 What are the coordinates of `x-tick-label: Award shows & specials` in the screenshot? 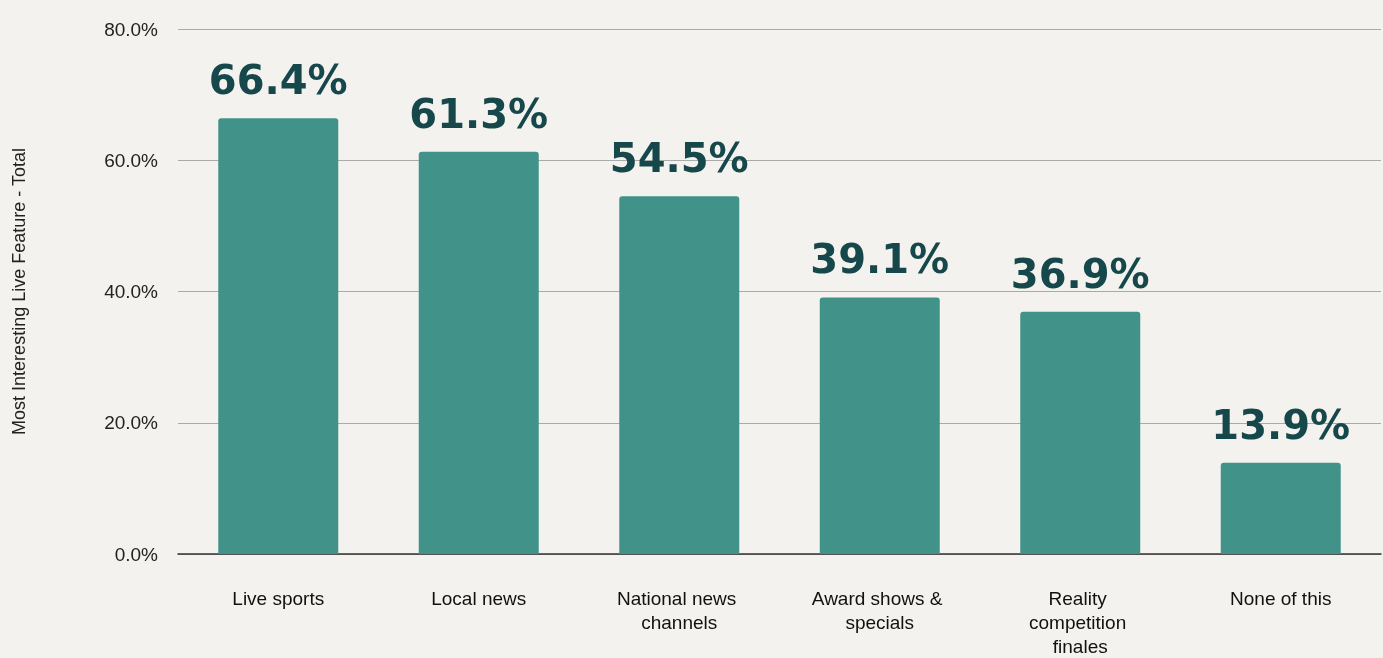 It's located at (879, 610).